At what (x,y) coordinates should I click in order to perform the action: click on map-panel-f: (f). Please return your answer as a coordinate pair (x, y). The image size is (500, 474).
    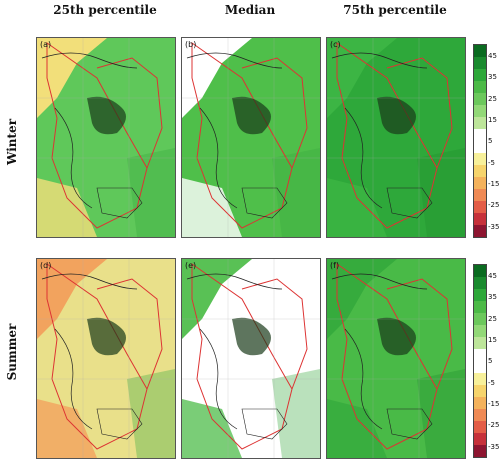
    Looking at the image, I should click on (396, 358).